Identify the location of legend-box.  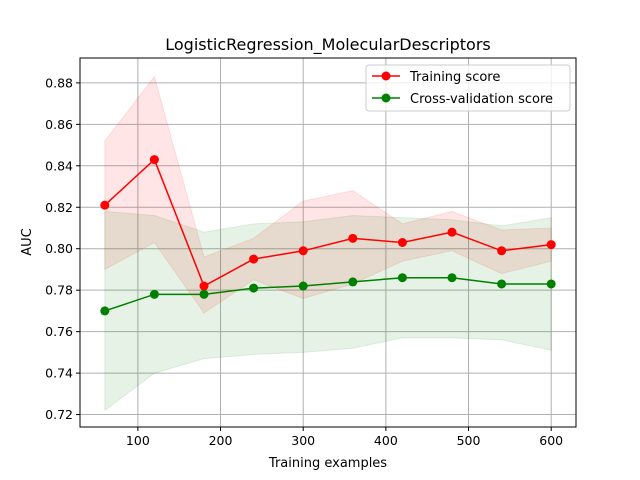
(468, 88).